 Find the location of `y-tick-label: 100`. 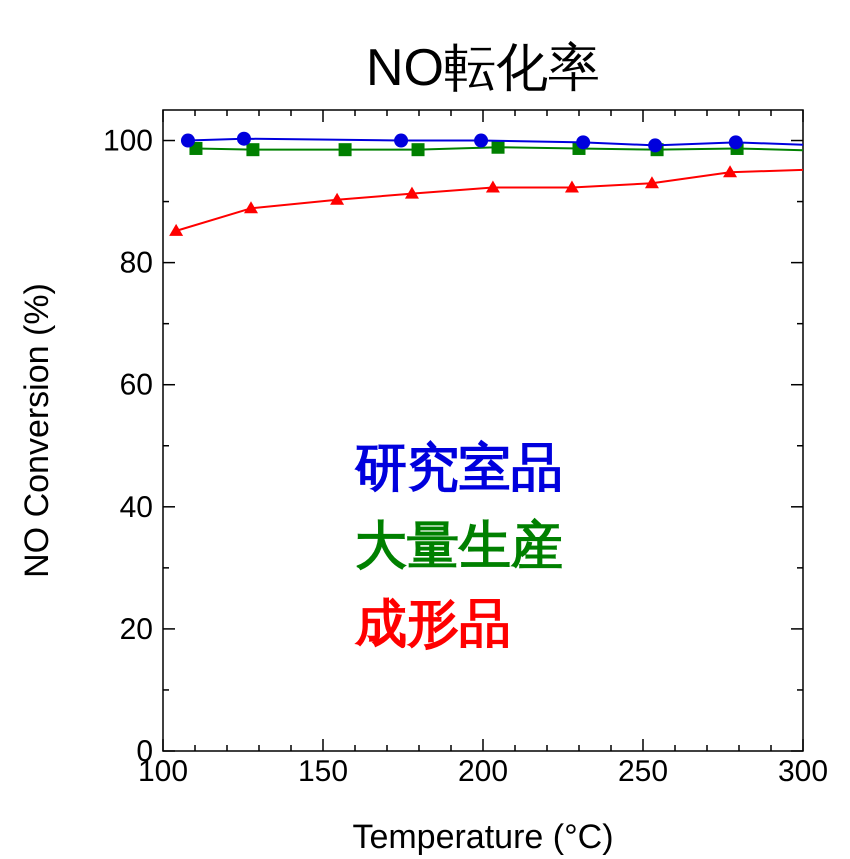

y-tick-label: 100 is located at coordinates (127, 141).